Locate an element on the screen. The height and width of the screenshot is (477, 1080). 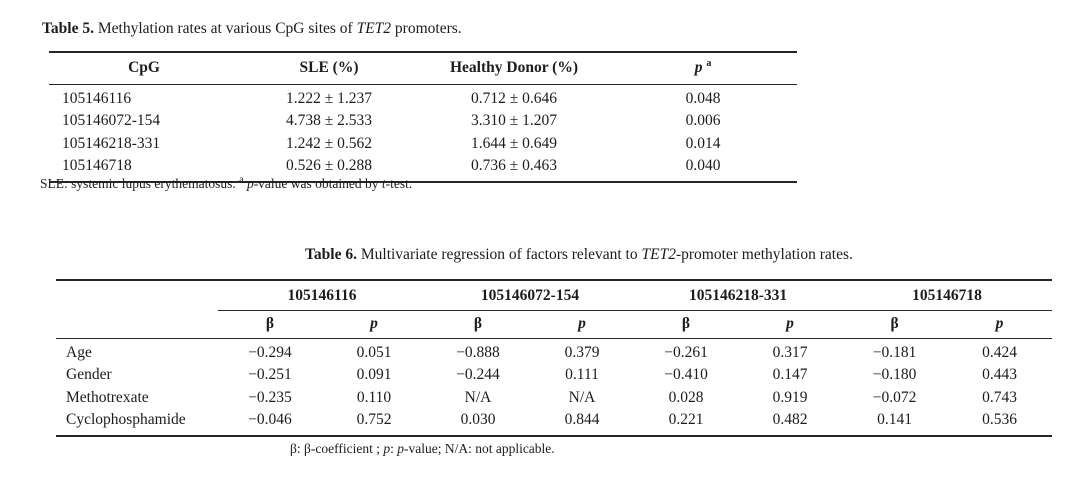
row-label: Methotrexate is located at coordinates (107, 397).